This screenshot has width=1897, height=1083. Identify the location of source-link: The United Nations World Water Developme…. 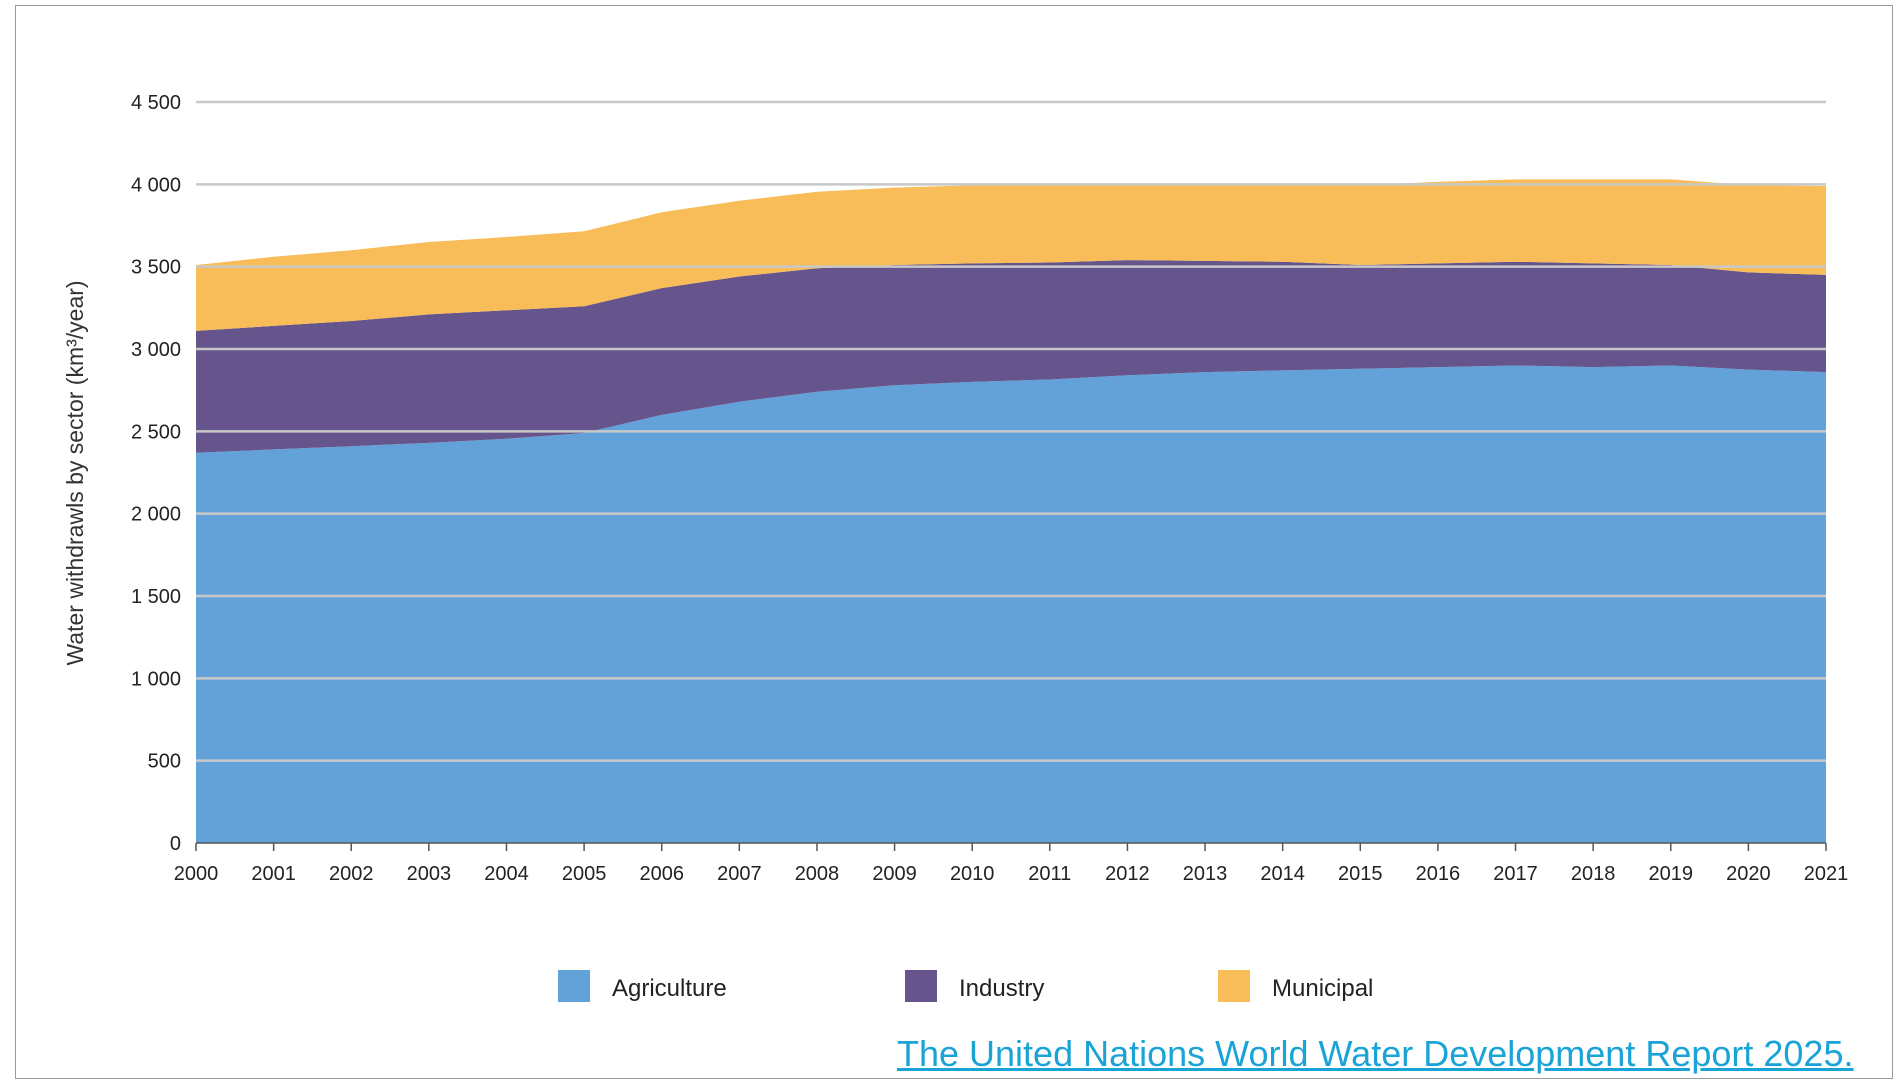
(1375, 1053).